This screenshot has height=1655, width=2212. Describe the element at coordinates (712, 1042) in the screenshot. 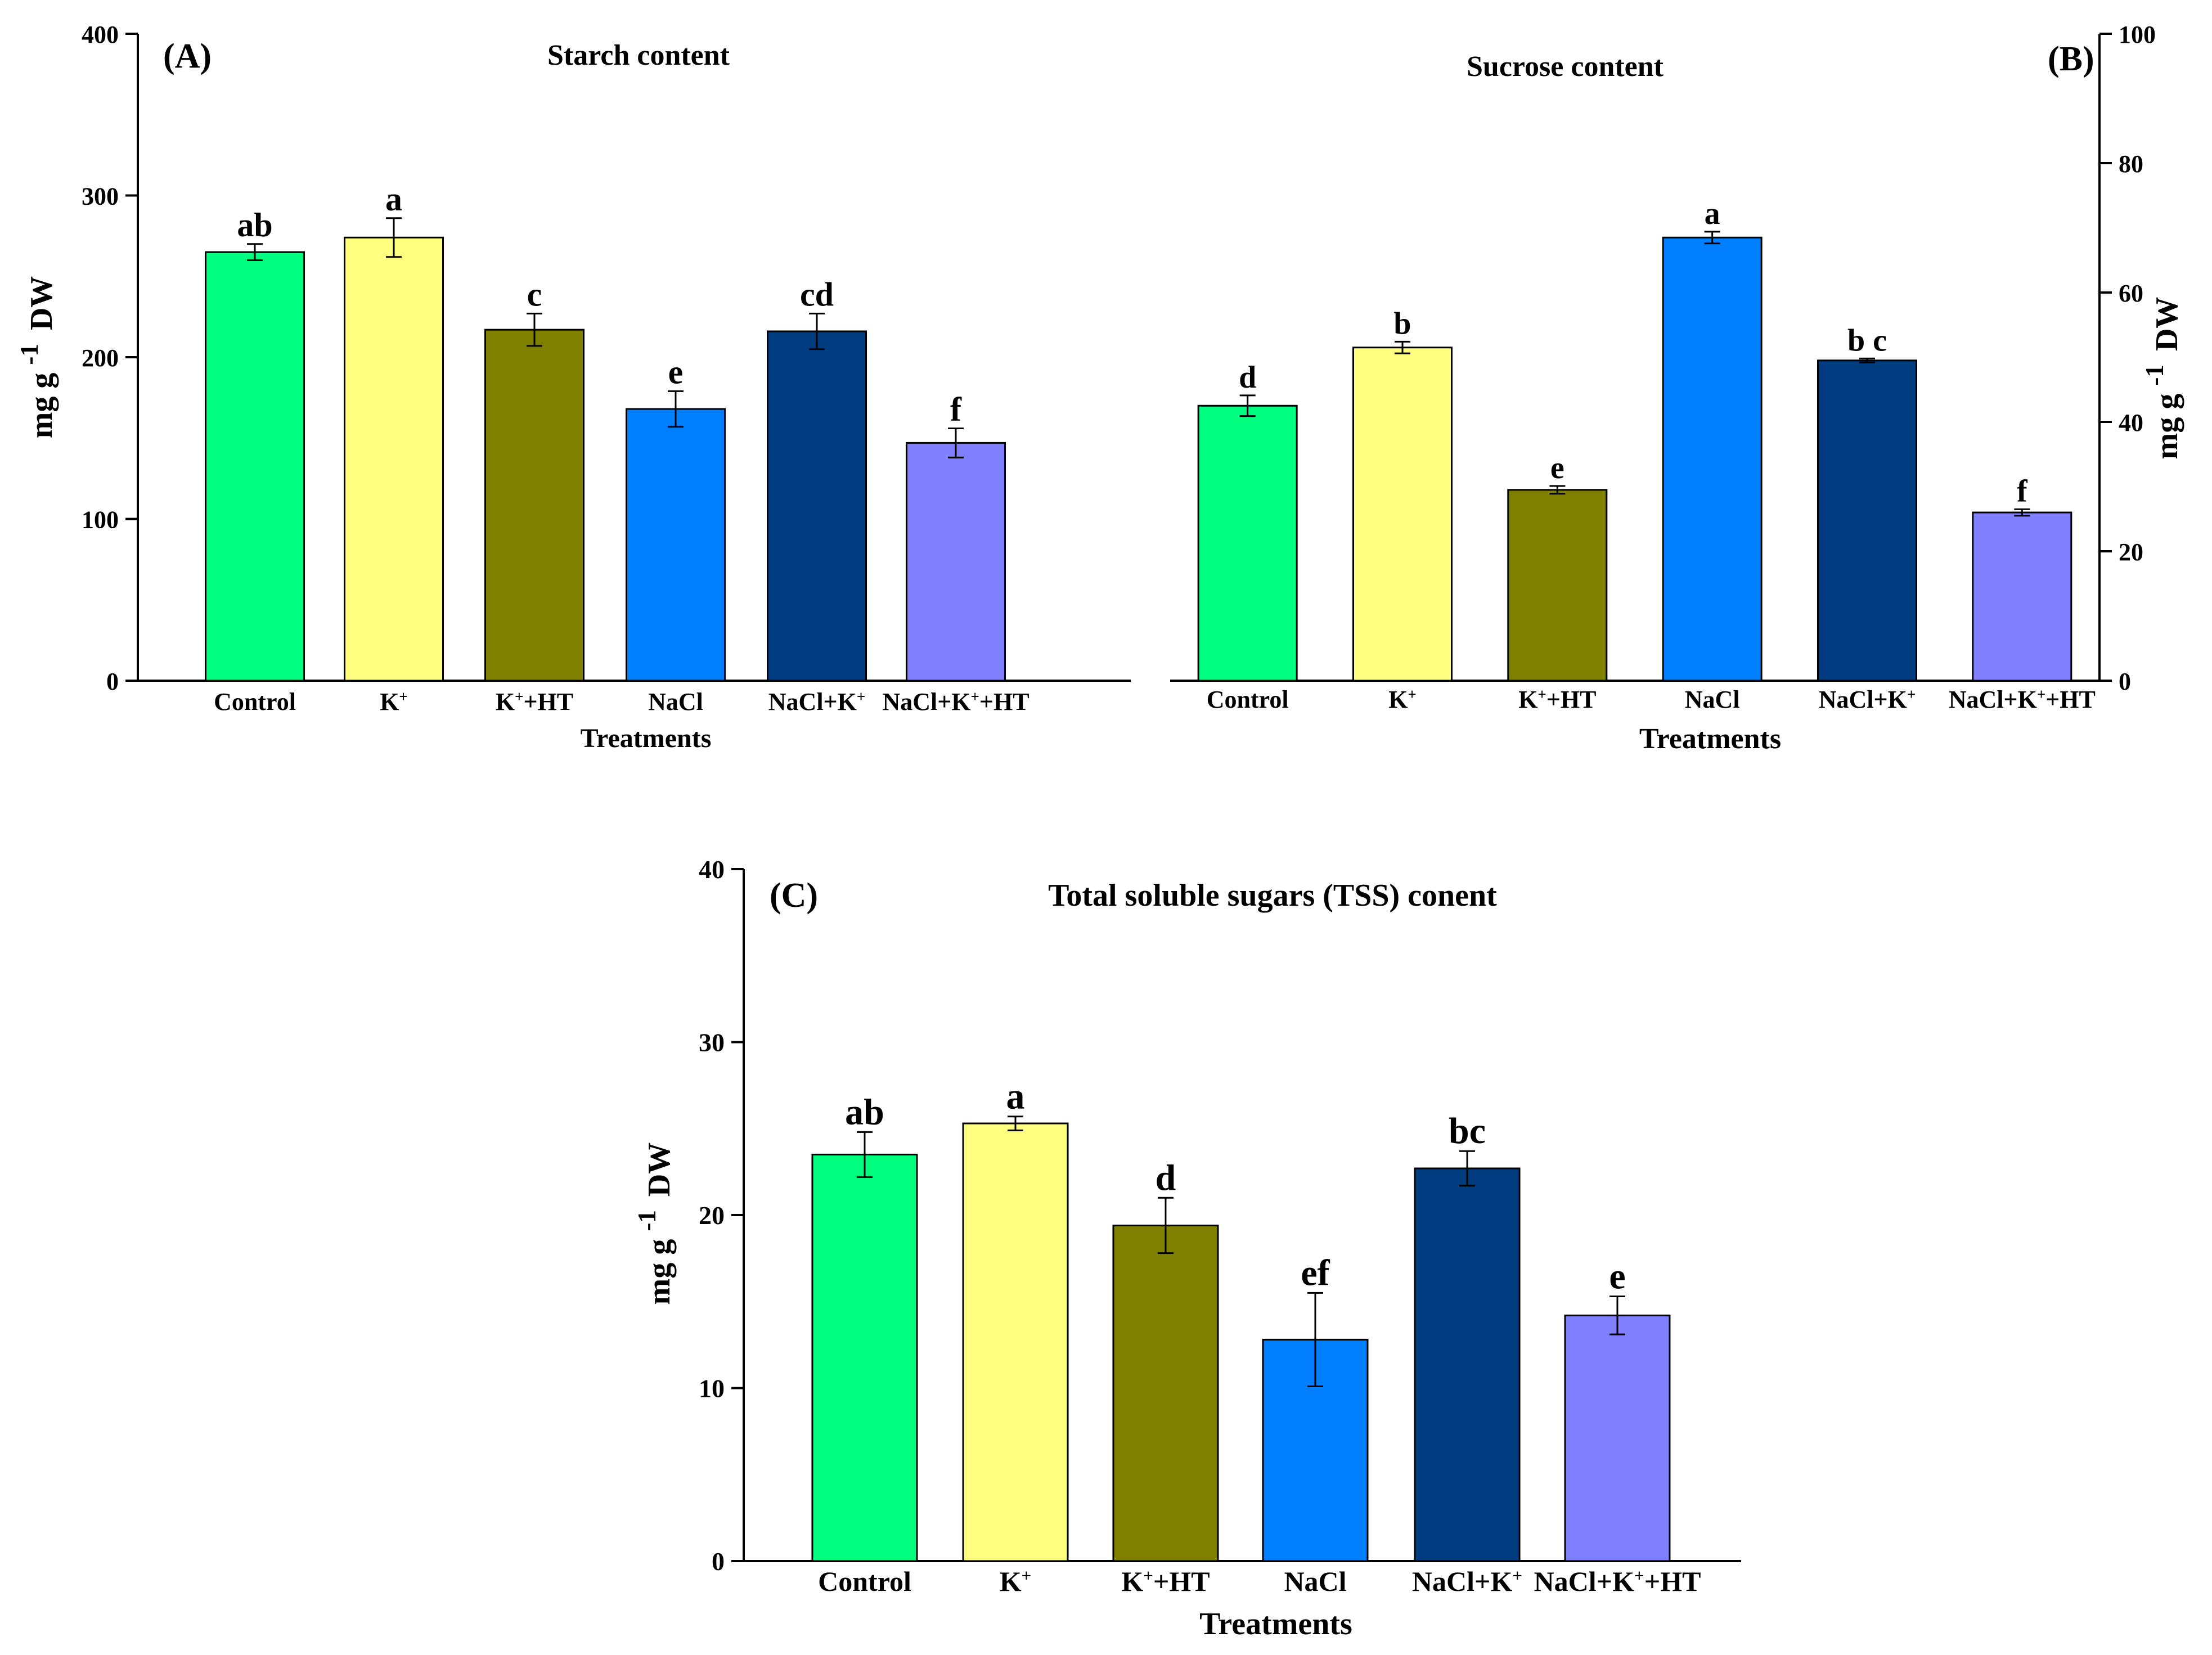

I see `y-tick-label: 30` at that location.